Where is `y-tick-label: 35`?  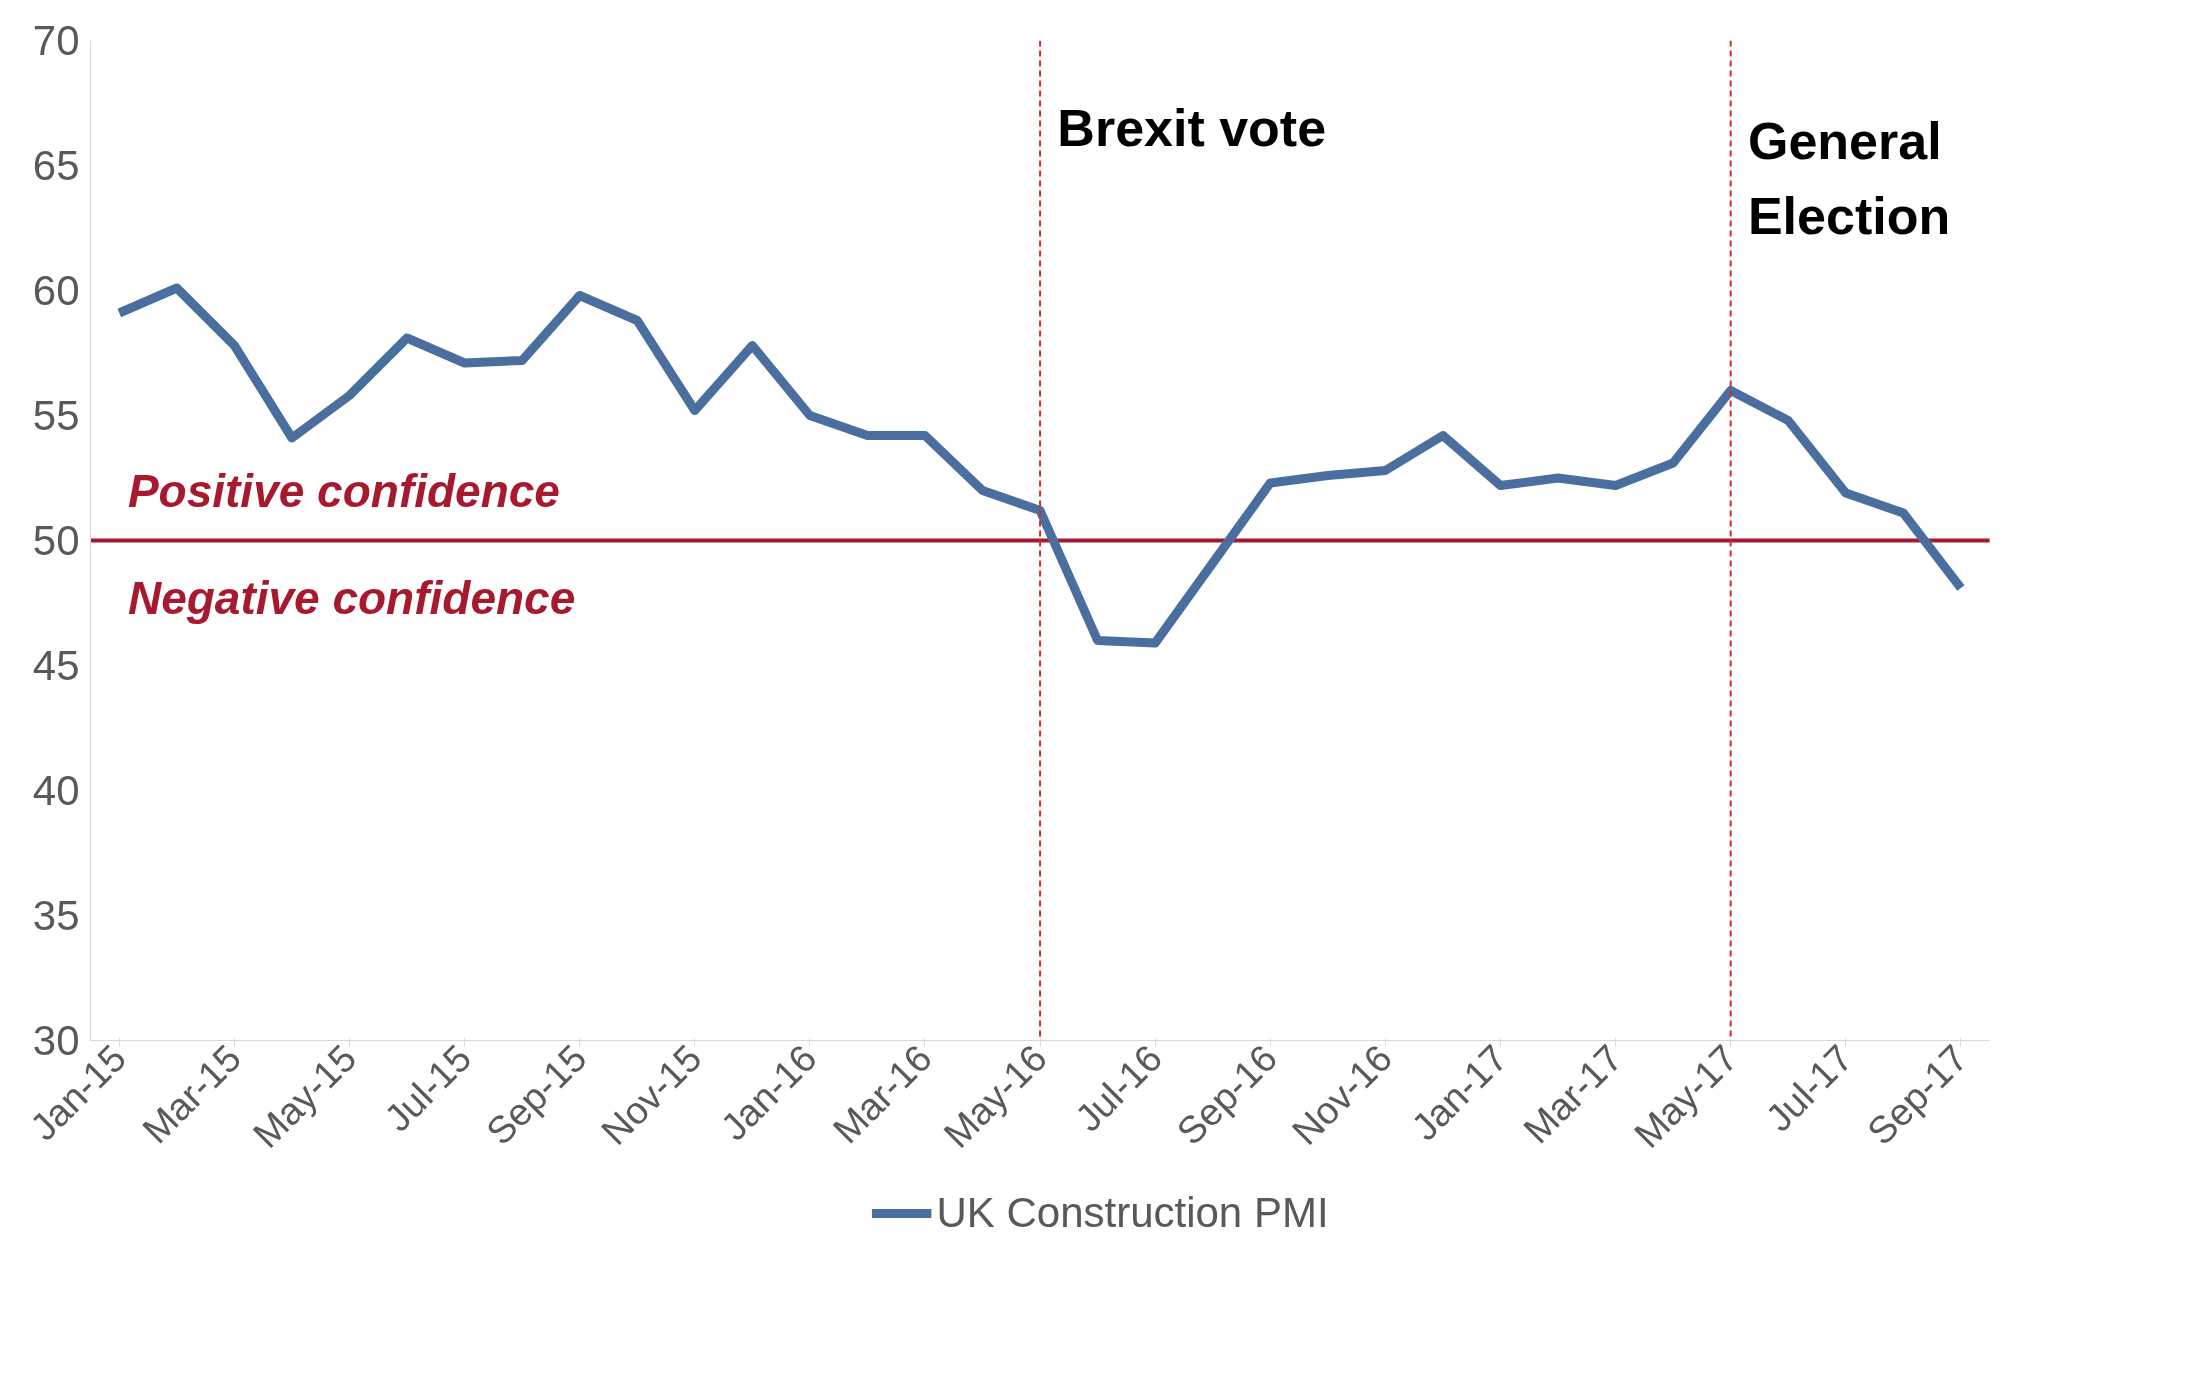
y-tick-label: 35 is located at coordinates (56, 915).